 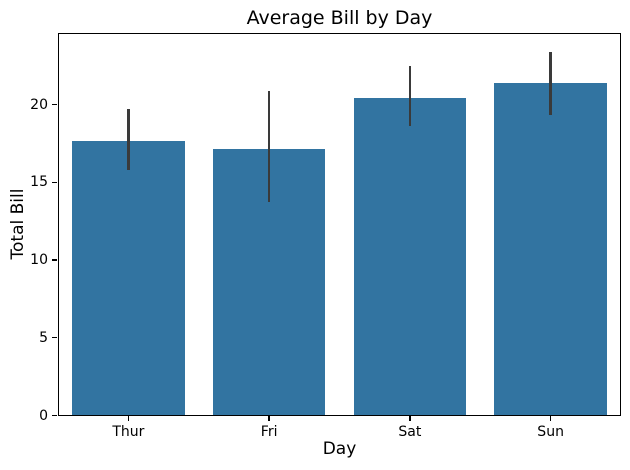 I want to click on x-tick-label-sat: Sat, so click(x=410, y=432).